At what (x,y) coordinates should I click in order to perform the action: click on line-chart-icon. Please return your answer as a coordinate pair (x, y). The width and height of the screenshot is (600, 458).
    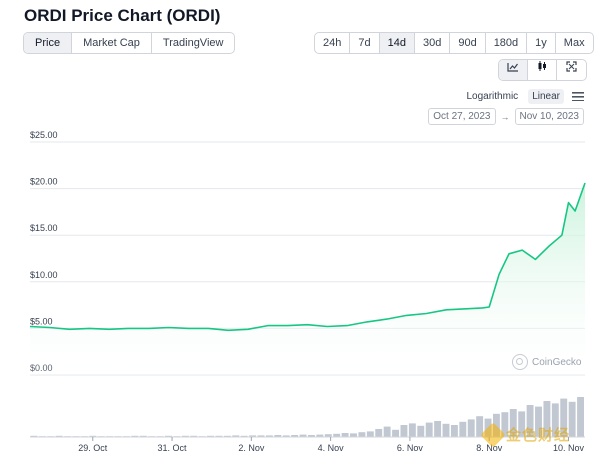
    Looking at the image, I should click on (513, 70).